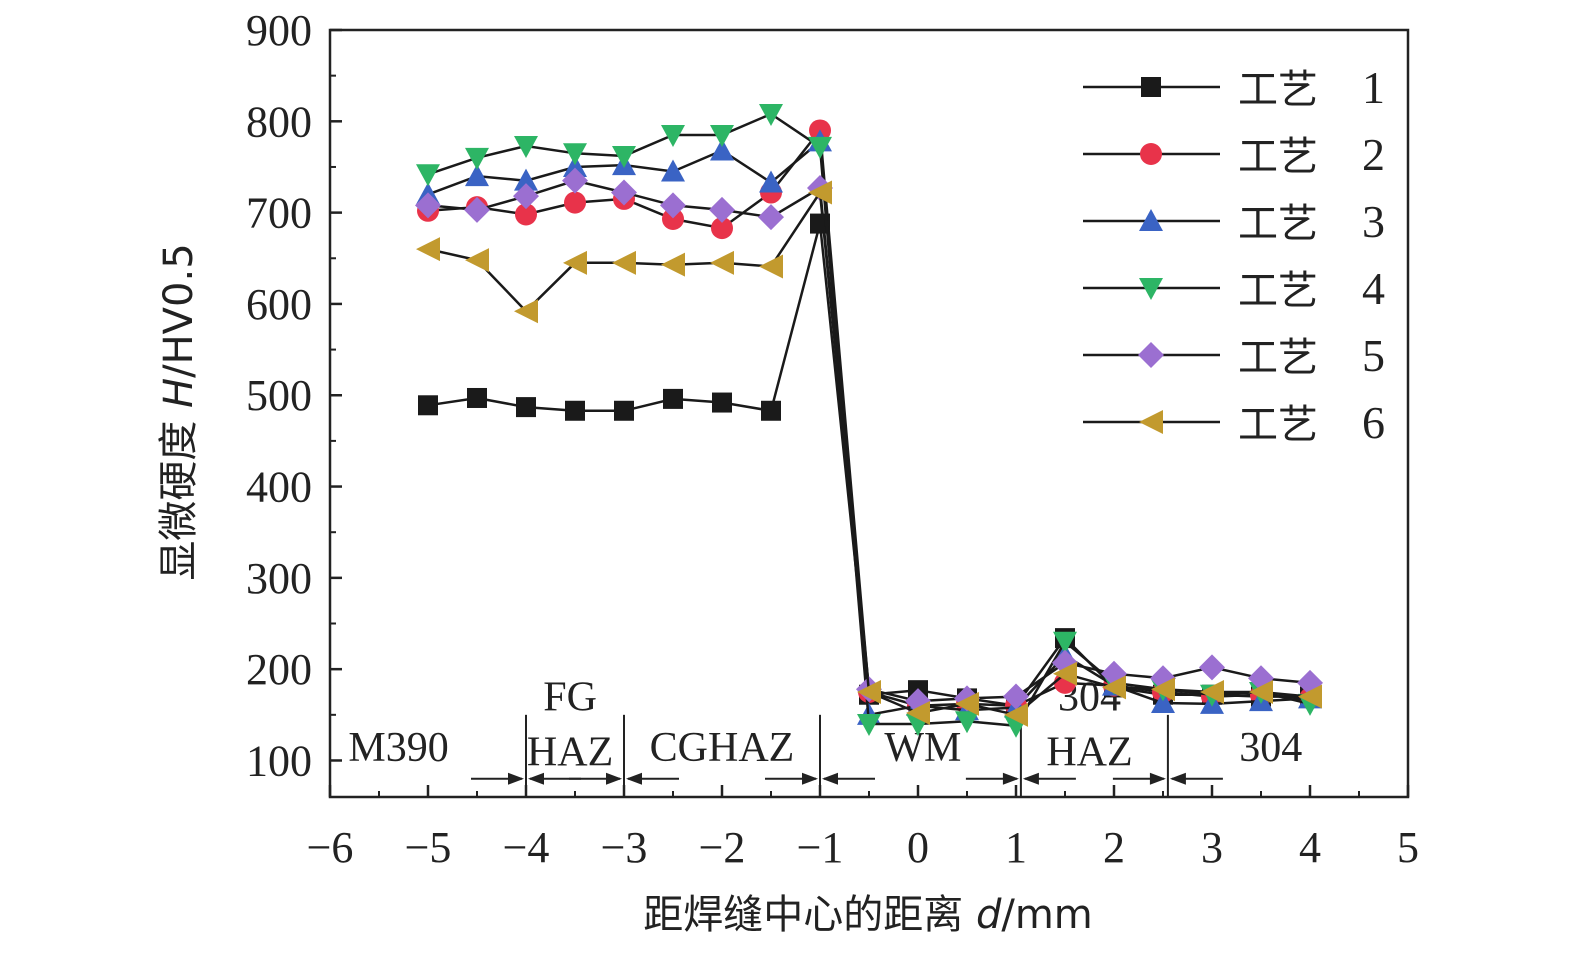 The height and width of the screenshot is (953, 1575). I want to click on legend-number: 1, so click(1373, 87).